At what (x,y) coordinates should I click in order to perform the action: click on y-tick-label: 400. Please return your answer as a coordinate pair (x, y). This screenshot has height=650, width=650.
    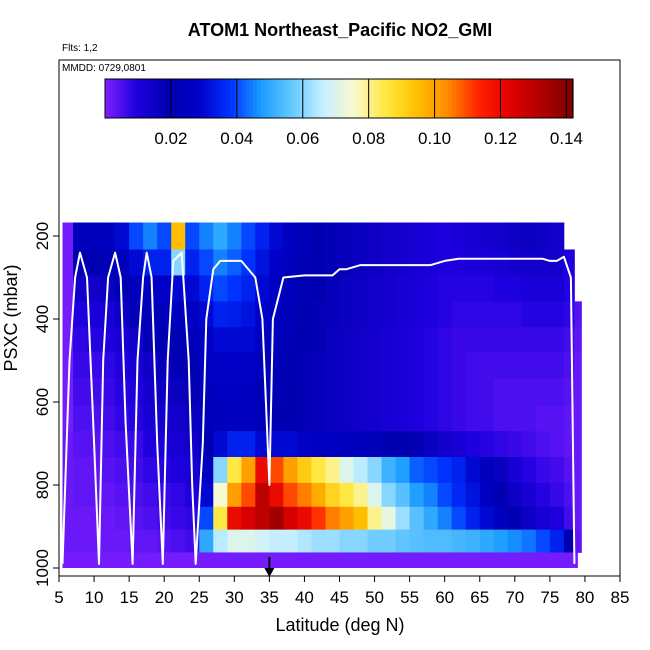
    Looking at the image, I should click on (42, 319).